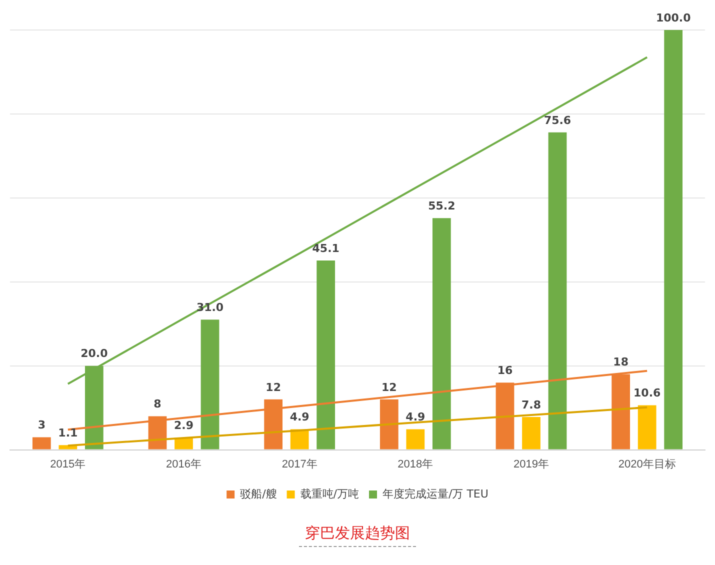  What do you see at coordinates (505, 370) in the screenshot?
I see `data-label: 16` at bounding box center [505, 370].